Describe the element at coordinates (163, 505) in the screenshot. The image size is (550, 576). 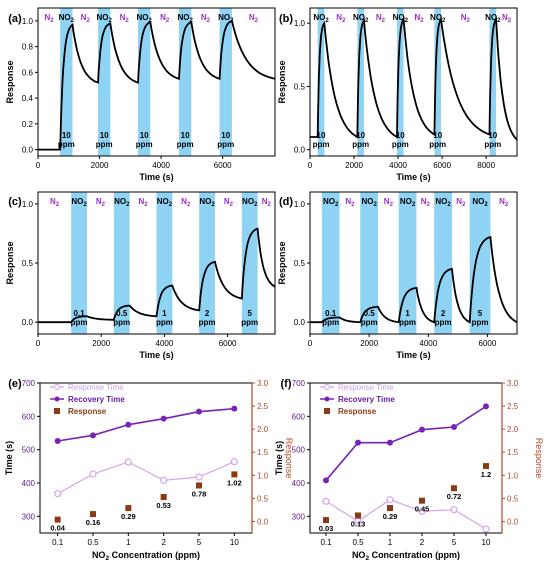
I see `response-value-label: 0.53` at that location.